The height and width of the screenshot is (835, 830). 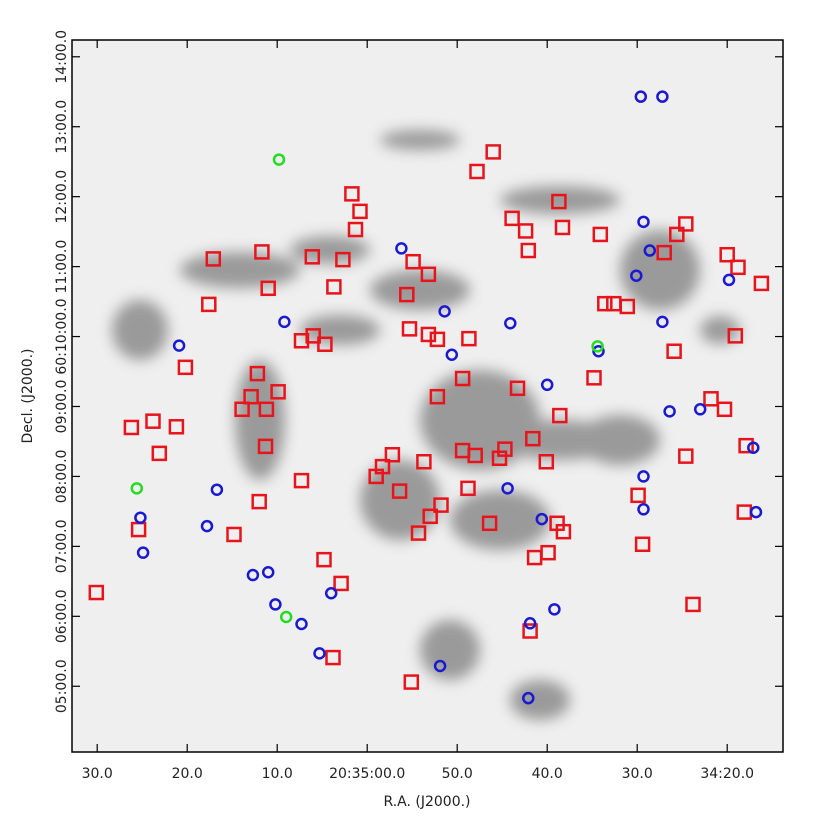 What do you see at coordinates (62, 127) in the screenshot?
I see `y-tick-label: 13:00.0` at bounding box center [62, 127].